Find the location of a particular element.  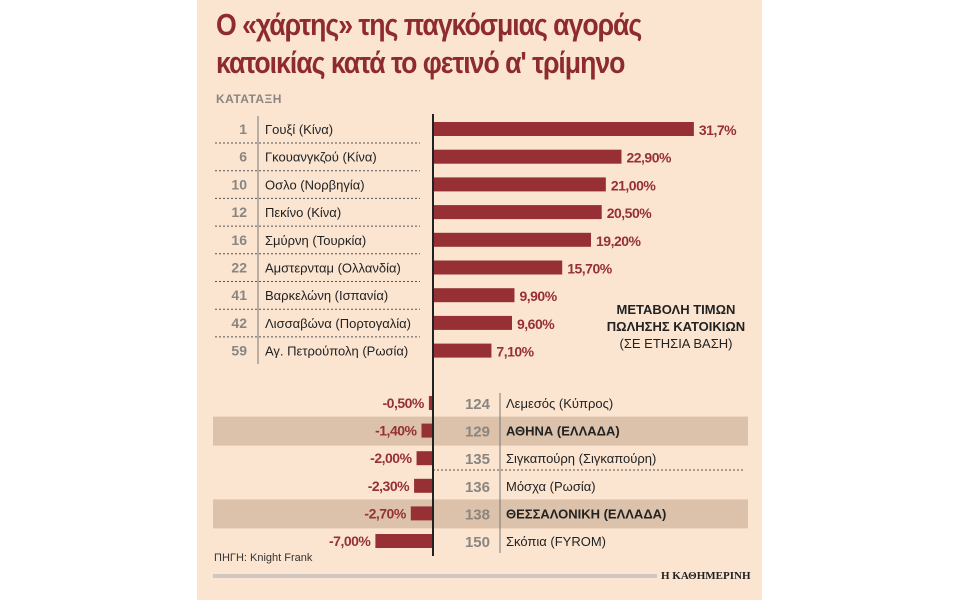

rank-value: 129 is located at coordinates (477, 432).